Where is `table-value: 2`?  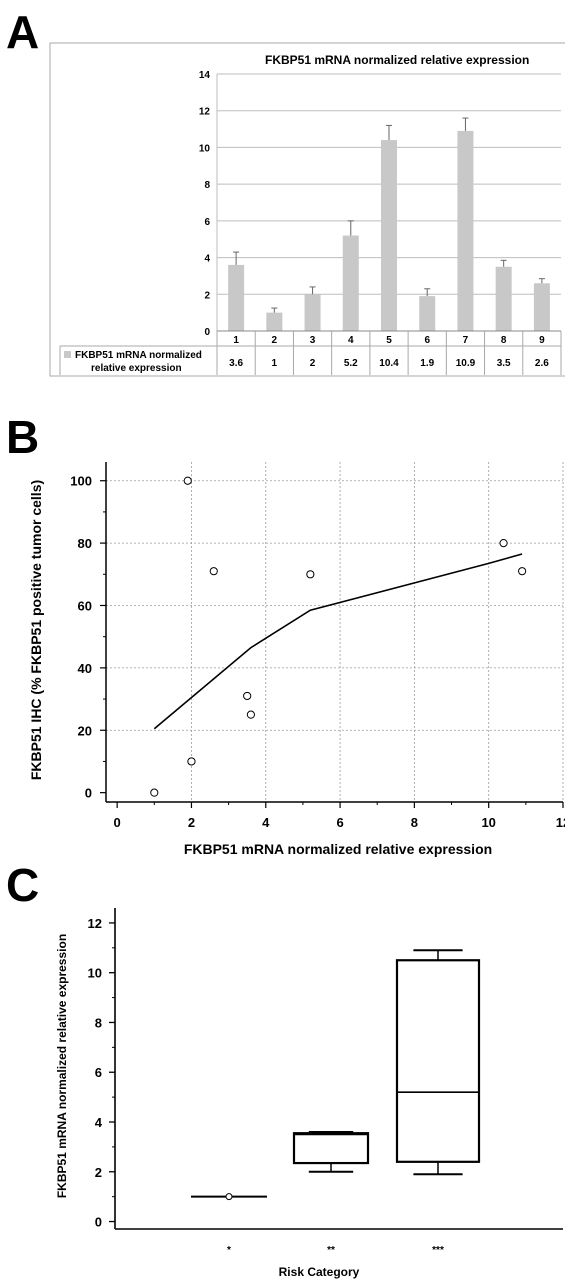
table-value: 2 is located at coordinates (313, 363).